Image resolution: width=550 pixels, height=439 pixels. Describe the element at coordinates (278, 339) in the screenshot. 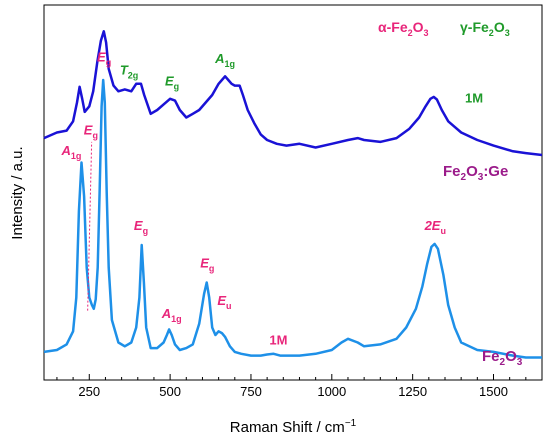

I see `peak-label-1m-fe: 1M` at that location.